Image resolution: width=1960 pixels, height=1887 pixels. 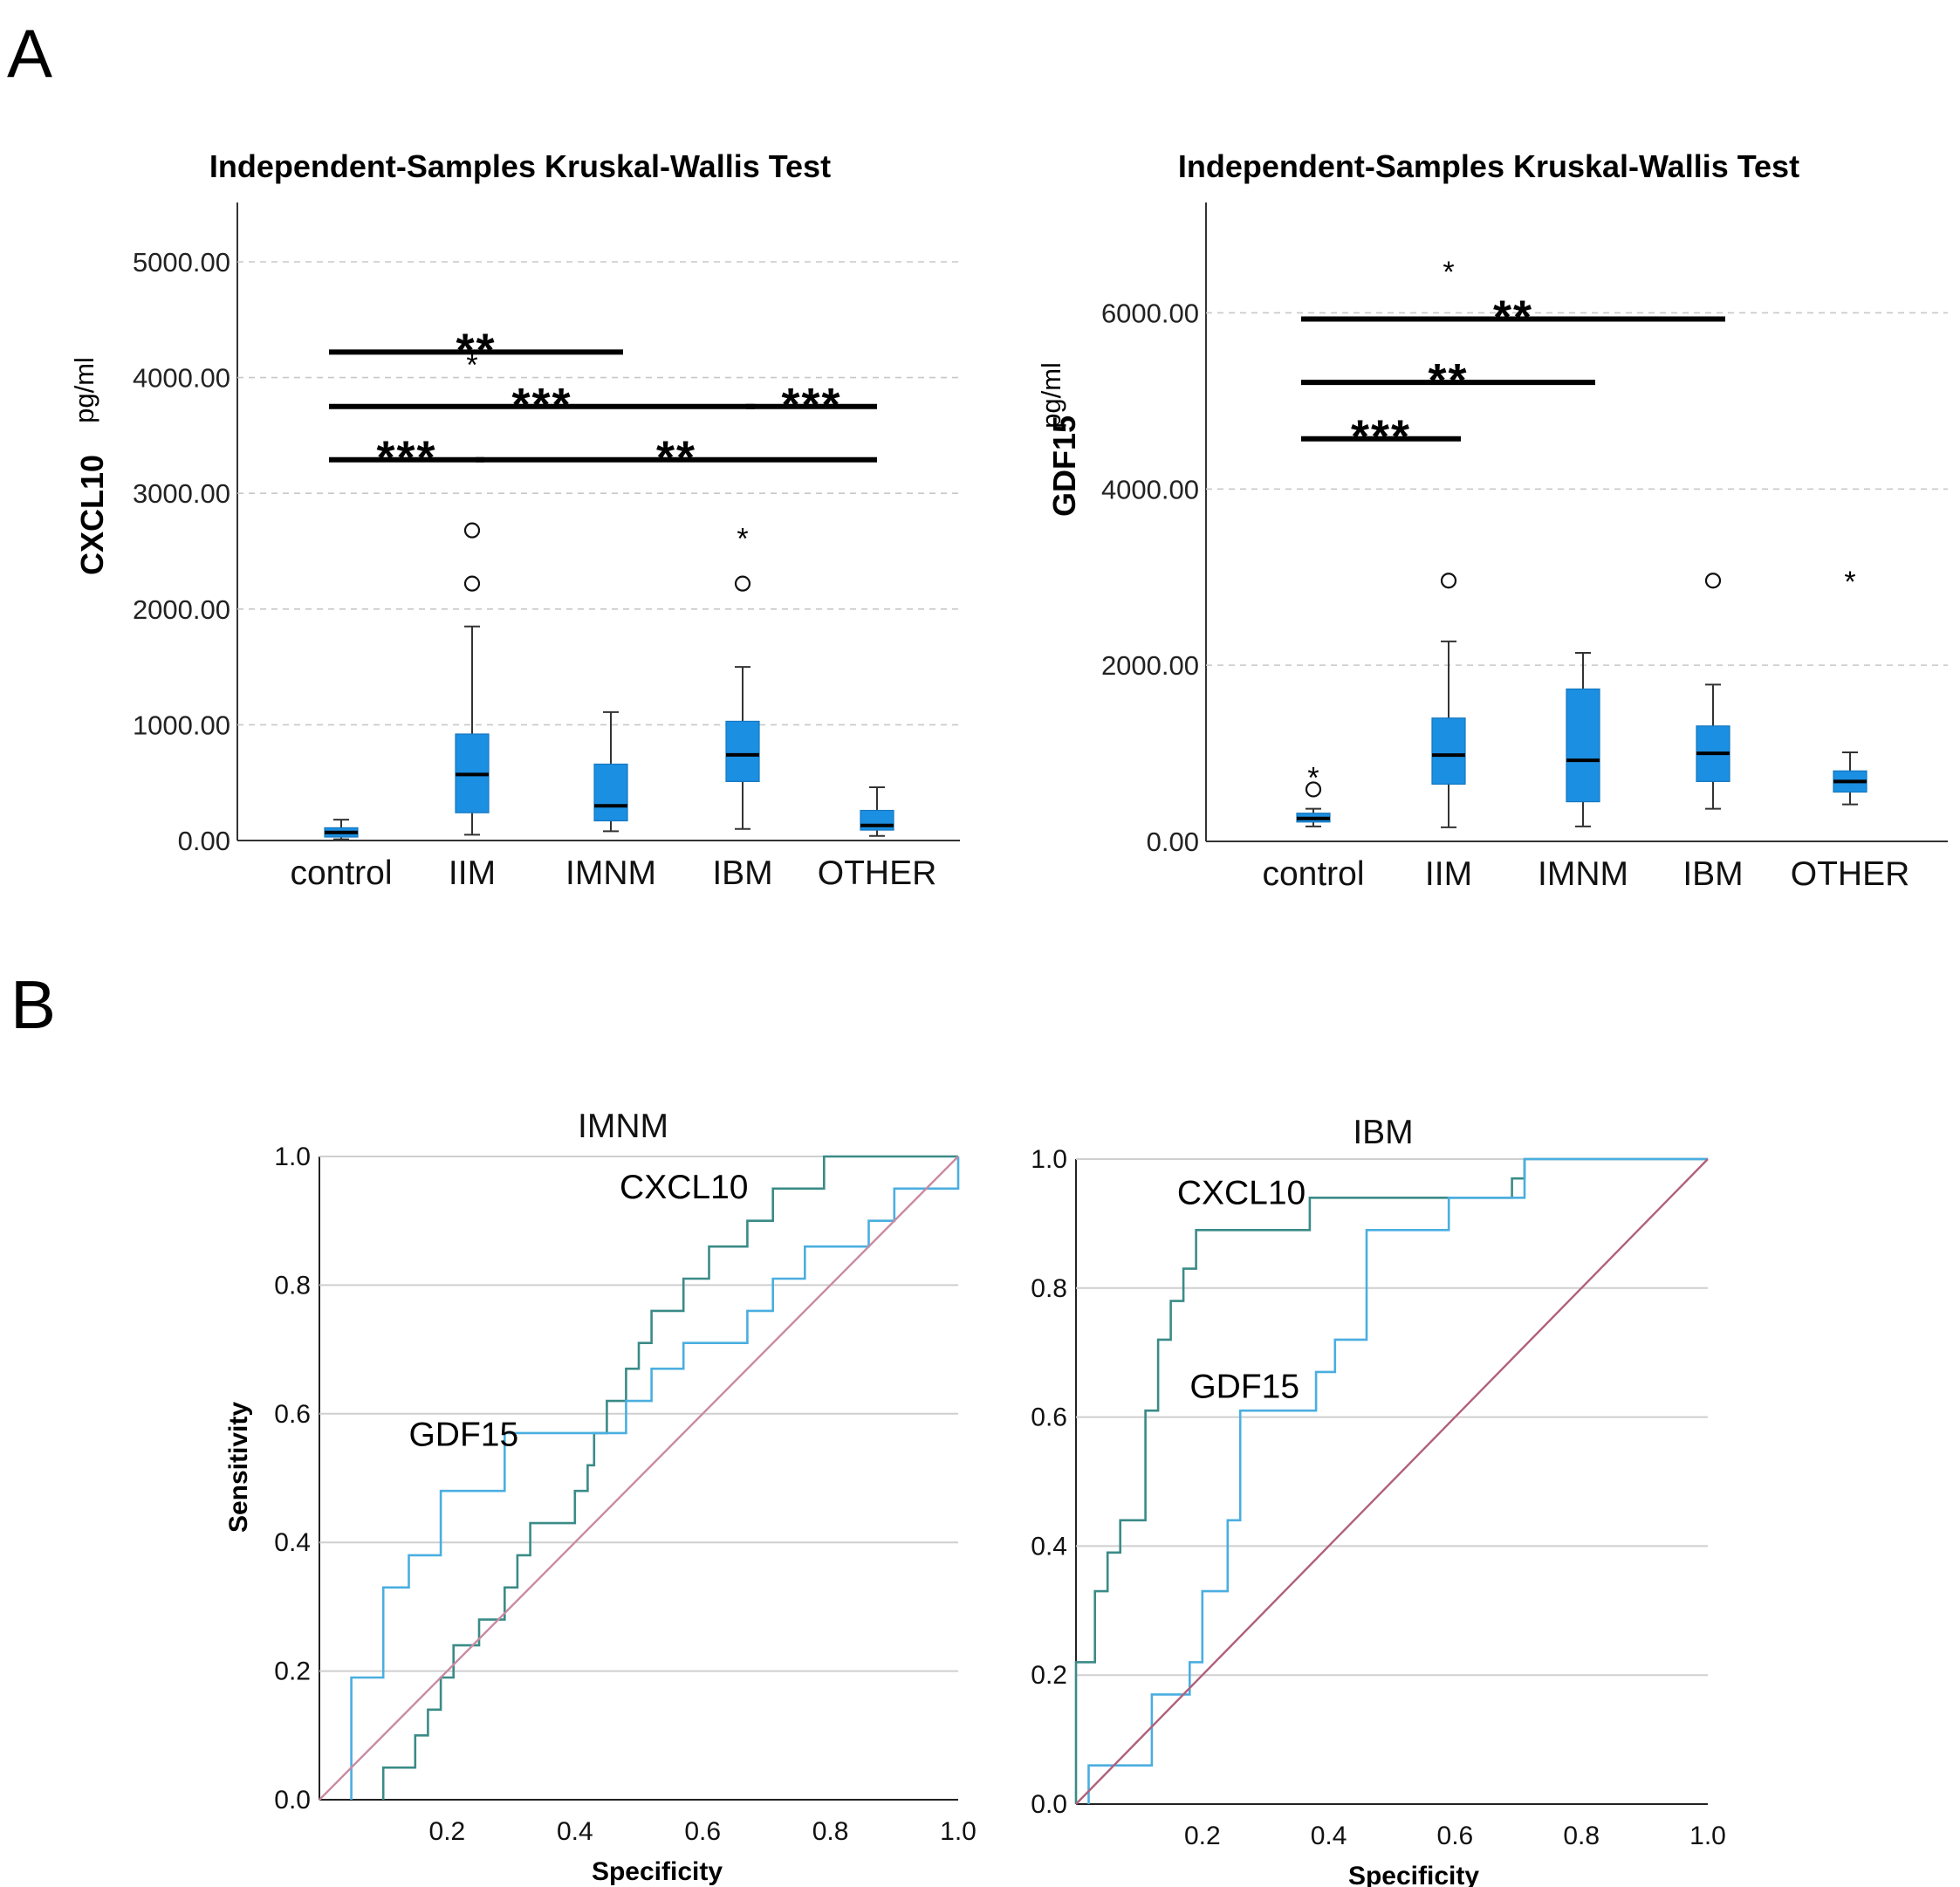 What do you see at coordinates (1064, 466) in the screenshot?
I see `y-axis-label: GDF15` at bounding box center [1064, 466].